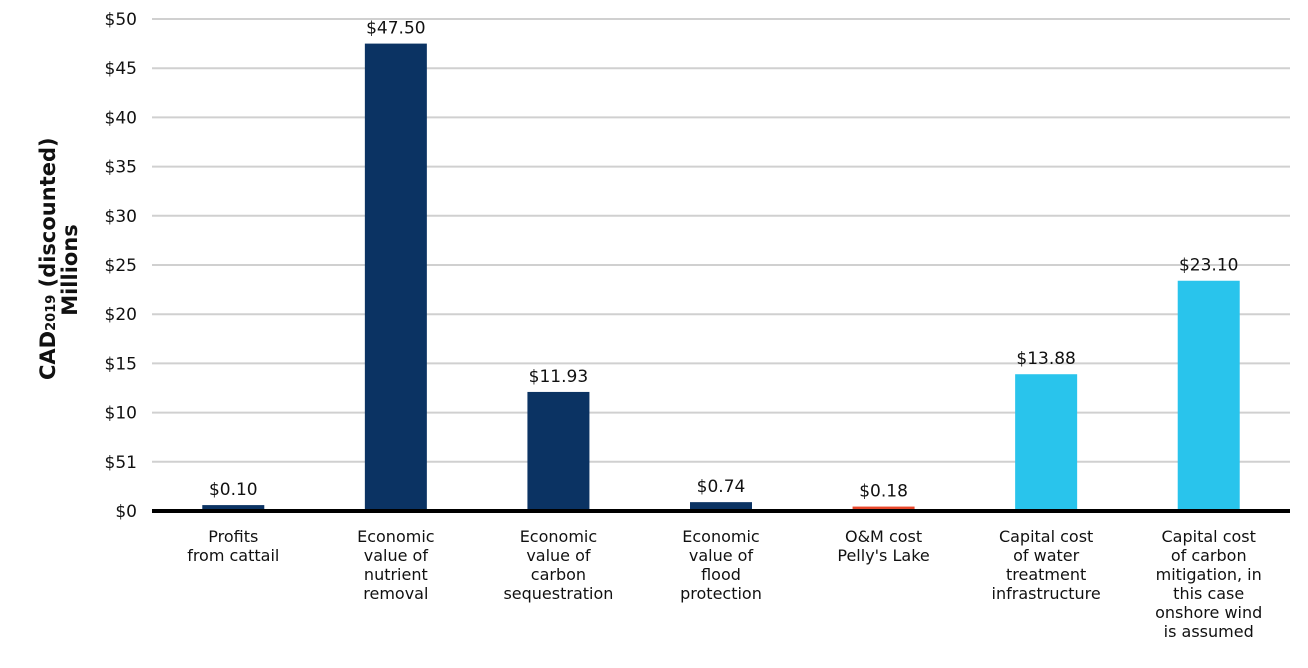 This screenshot has height=668, width=1308. What do you see at coordinates (883, 492) in the screenshot?
I see `bar-value-label: $0.18` at bounding box center [883, 492].